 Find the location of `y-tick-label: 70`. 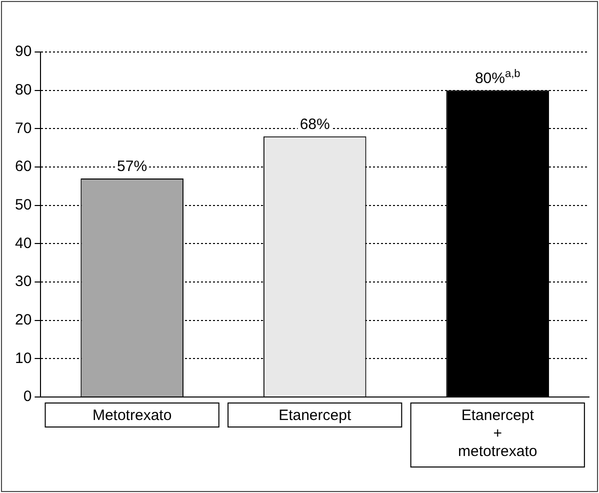

y-tick-label: 70 is located at coordinates (23, 128).